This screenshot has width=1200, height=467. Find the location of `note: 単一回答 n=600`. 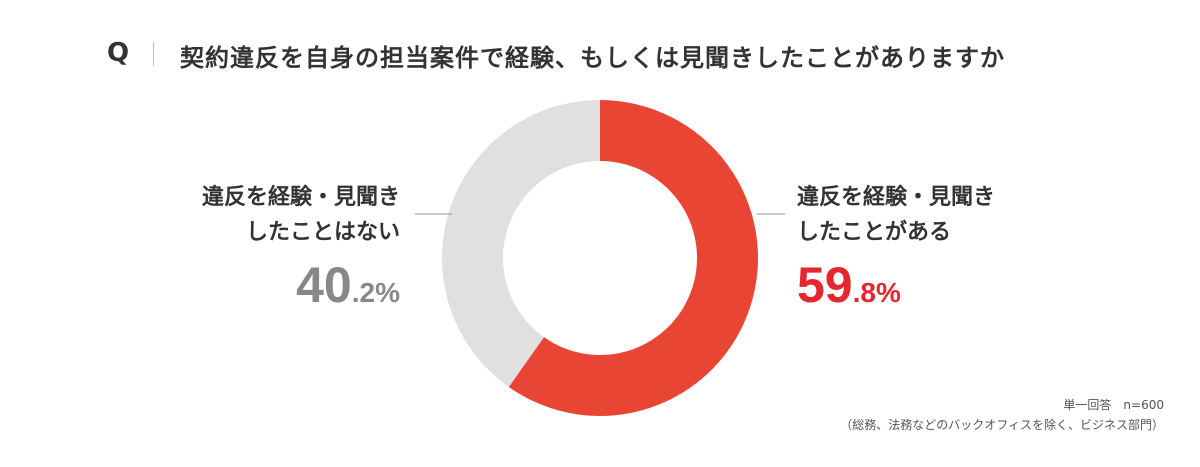

note: 単一回答 n=600 is located at coordinates (1113, 405).